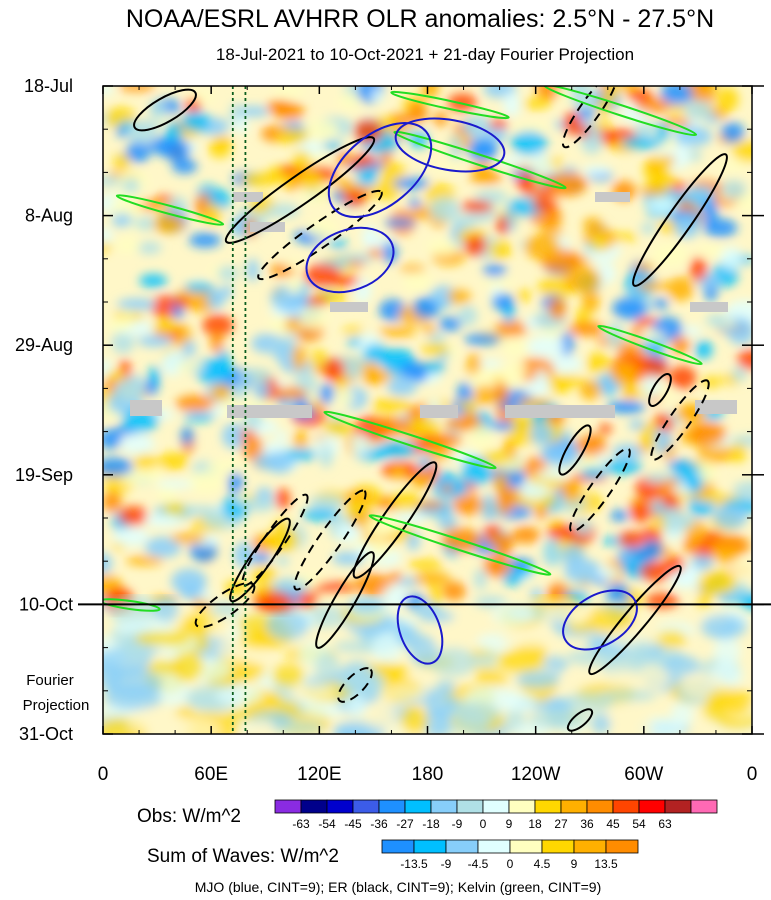 The image size is (771, 900). Describe the element at coordinates (44, 345) in the screenshot. I see `y-tick-label: 29-Aug` at that location.